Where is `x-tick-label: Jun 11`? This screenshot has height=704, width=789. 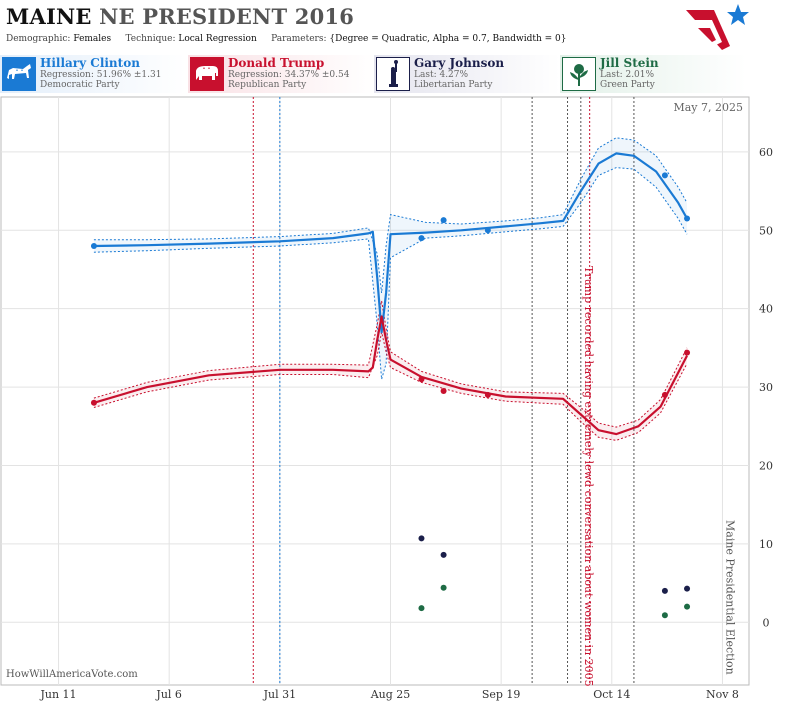 x-tick-label: Jun 11 is located at coordinates (57, 694).